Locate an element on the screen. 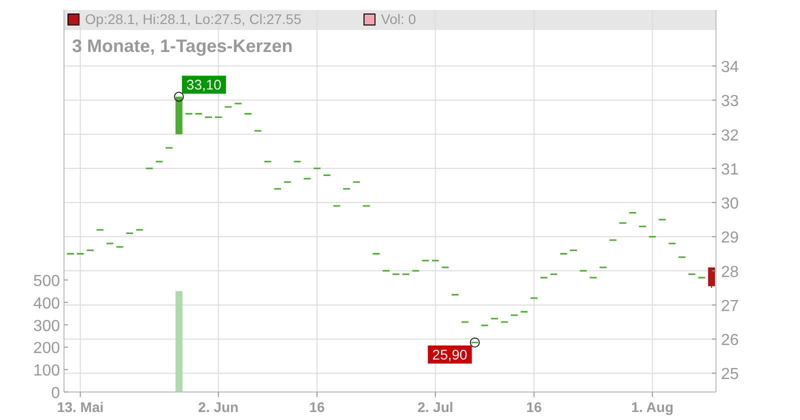 The image size is (800, 420). y-tick-label: 27 is located at coordinates (730, 306).